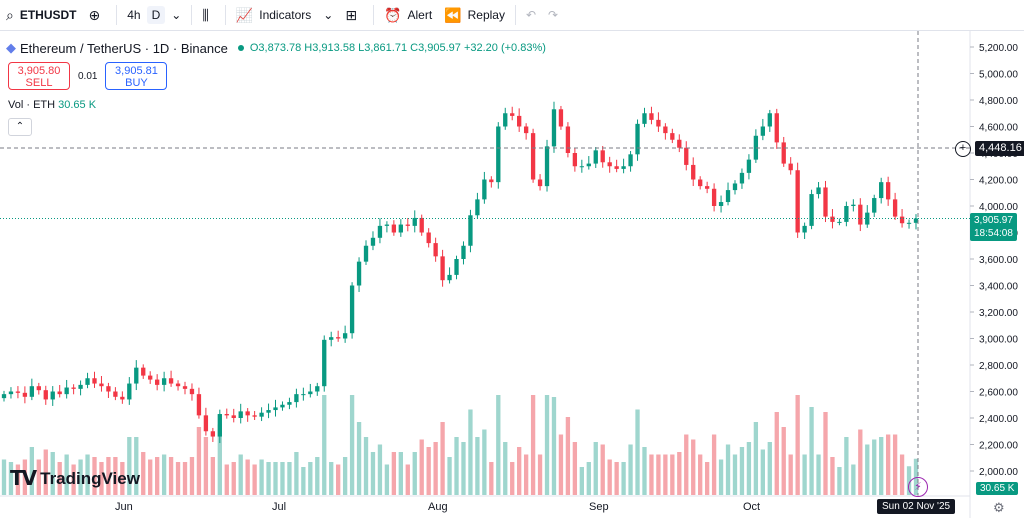  I want to click on y-tick-label: 4,200.00, so click(998, 181).